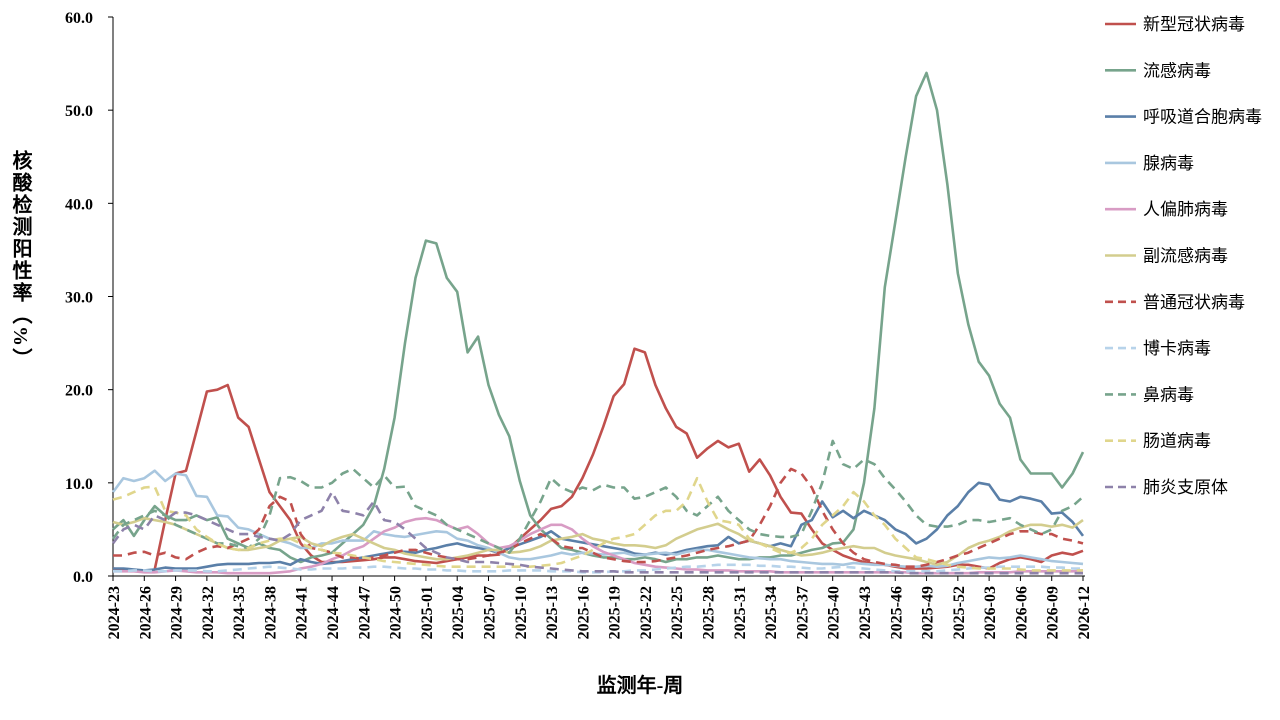 This screenshot has height=720, width=1280. I want to click on x-tick-label: 2025-07, so click(489, 612).